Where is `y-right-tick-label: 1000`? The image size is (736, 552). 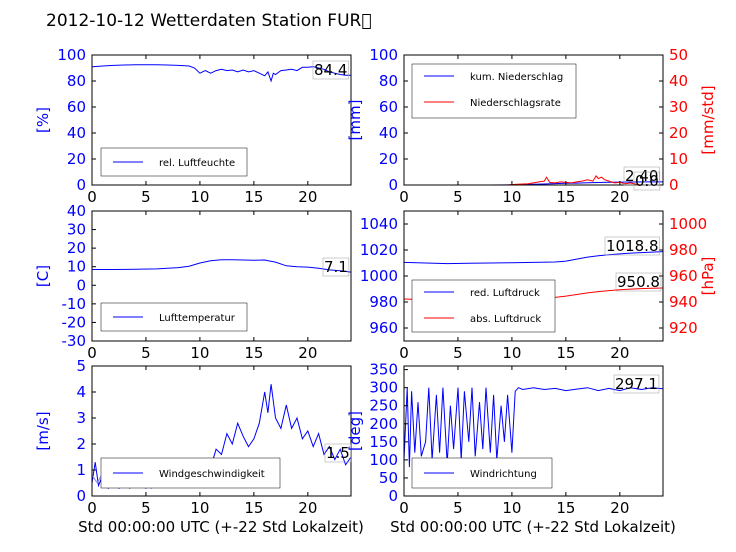 y-right-tick-label: 1000 is located at coordinates (688, 224).